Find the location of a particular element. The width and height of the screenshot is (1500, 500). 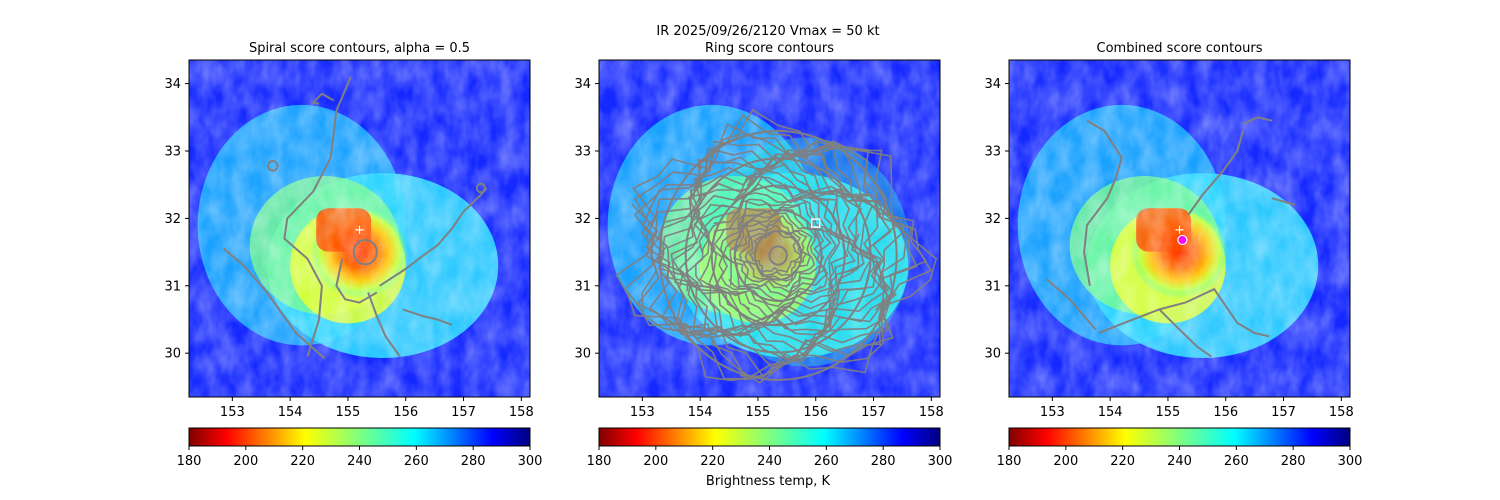

figure-suptitle: IR 2025/09/26/2120 Vmax = 50 kt is located at coordinates (767, 31).